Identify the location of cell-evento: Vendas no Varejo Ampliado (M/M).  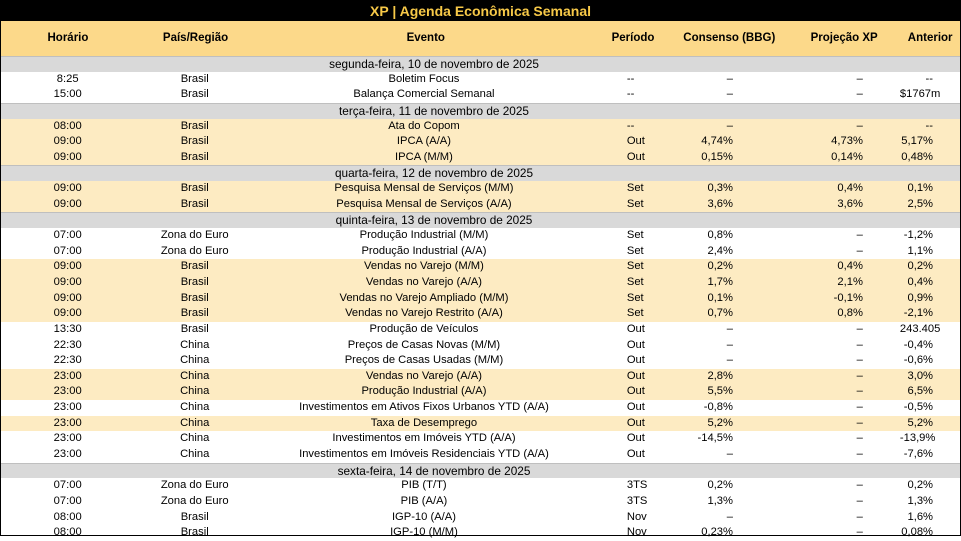
(424, 297).